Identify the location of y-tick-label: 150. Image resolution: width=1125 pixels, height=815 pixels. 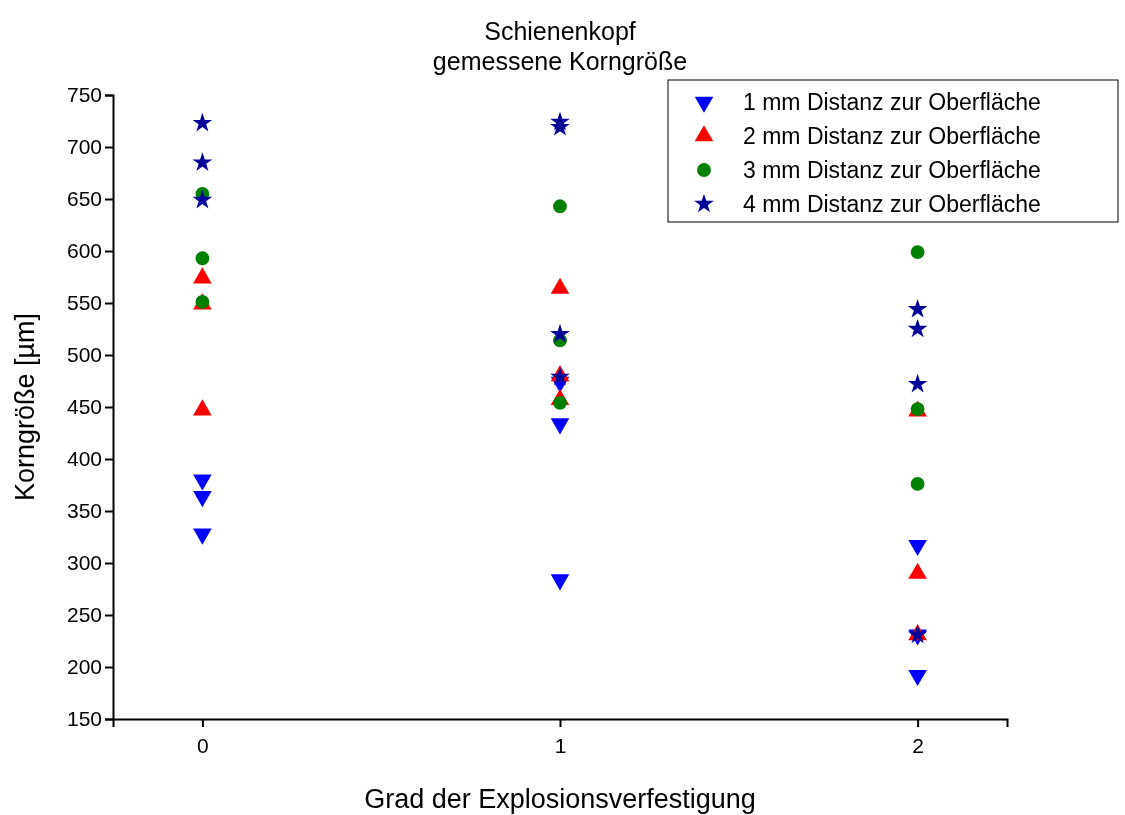
(84, 719).